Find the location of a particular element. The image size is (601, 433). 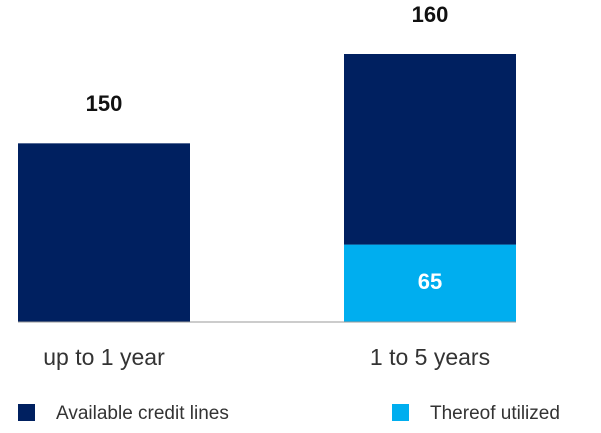

data-label: 160 is located at coordinates (430, 14).